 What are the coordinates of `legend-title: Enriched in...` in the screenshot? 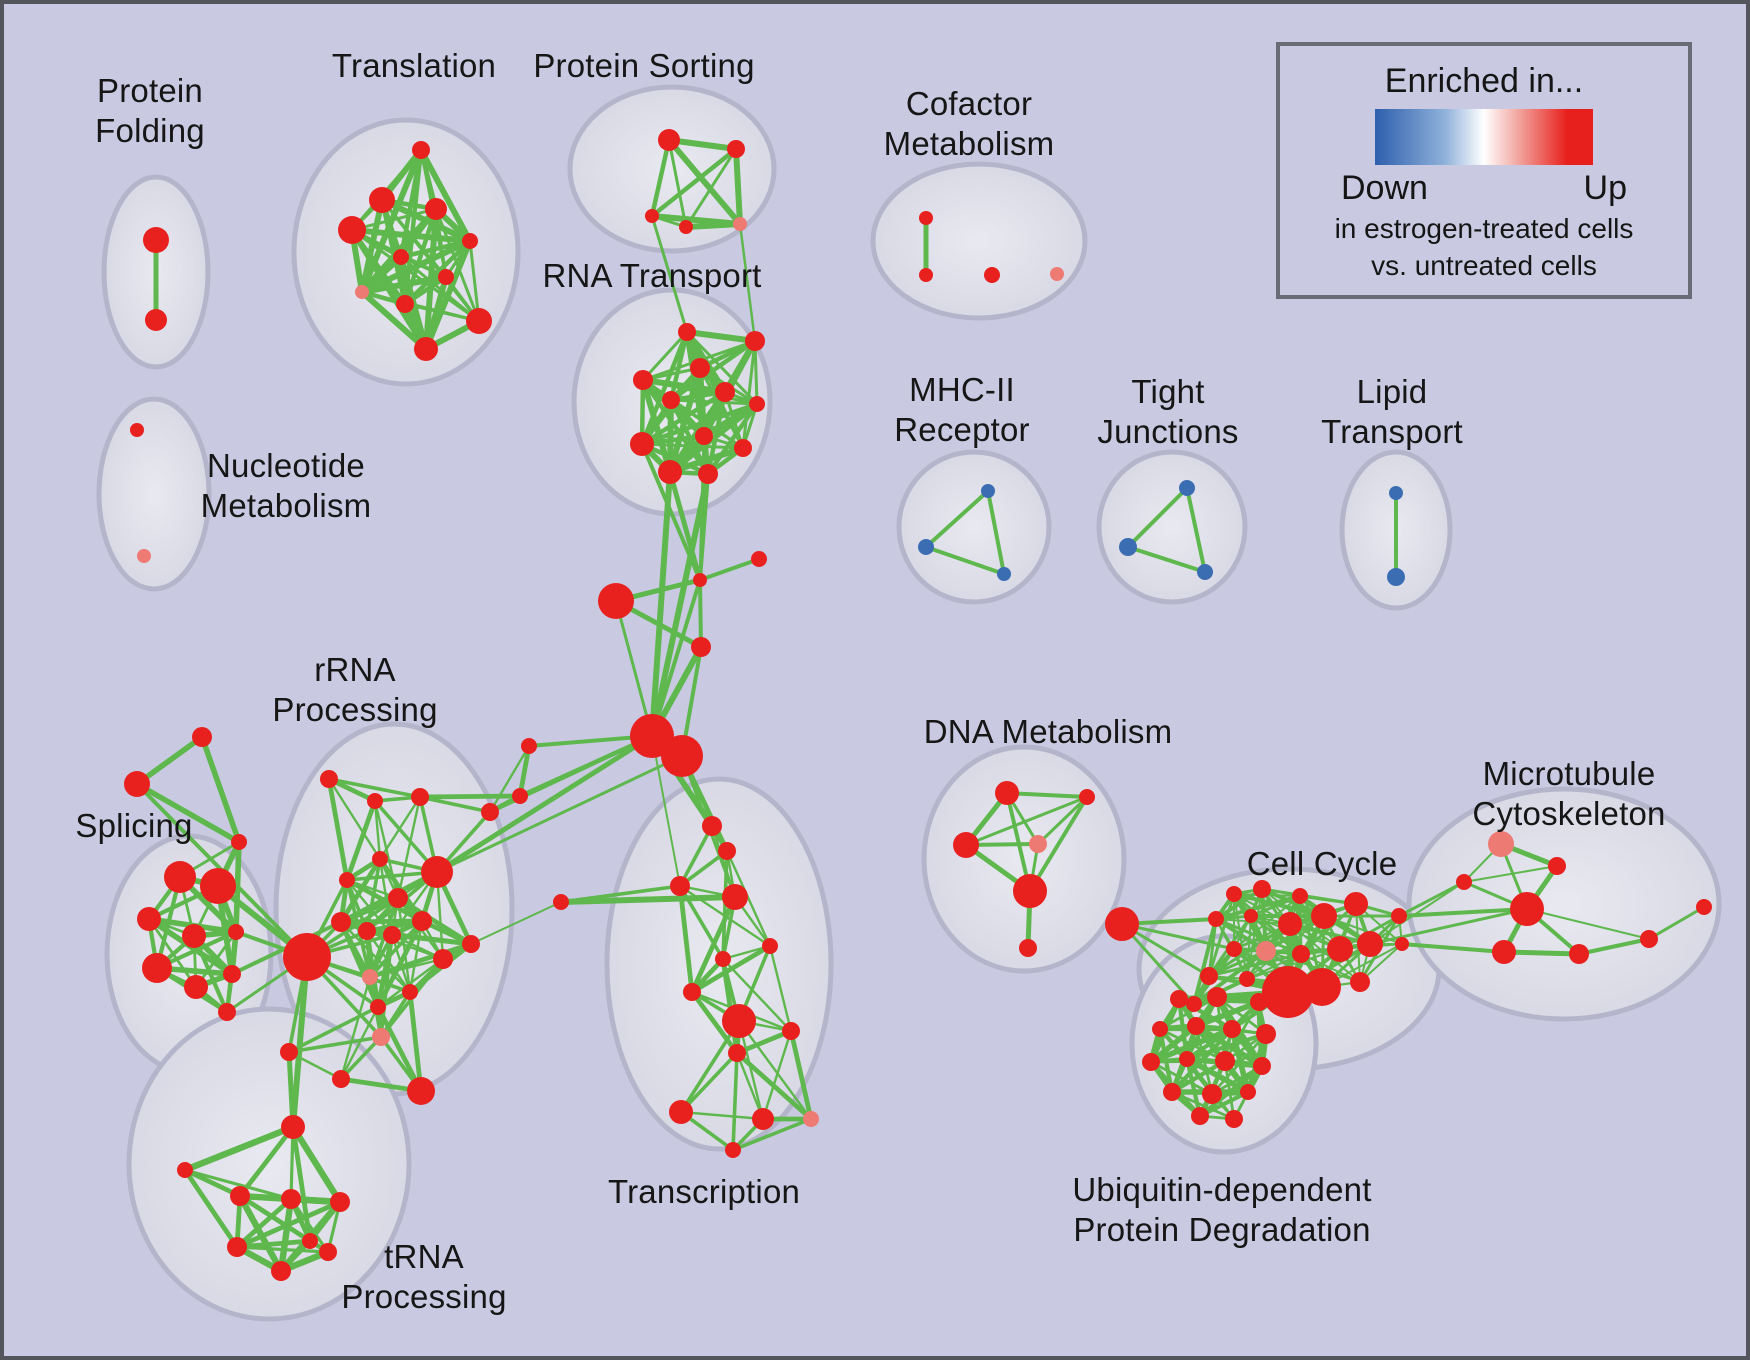 It's located at (1484, 81).